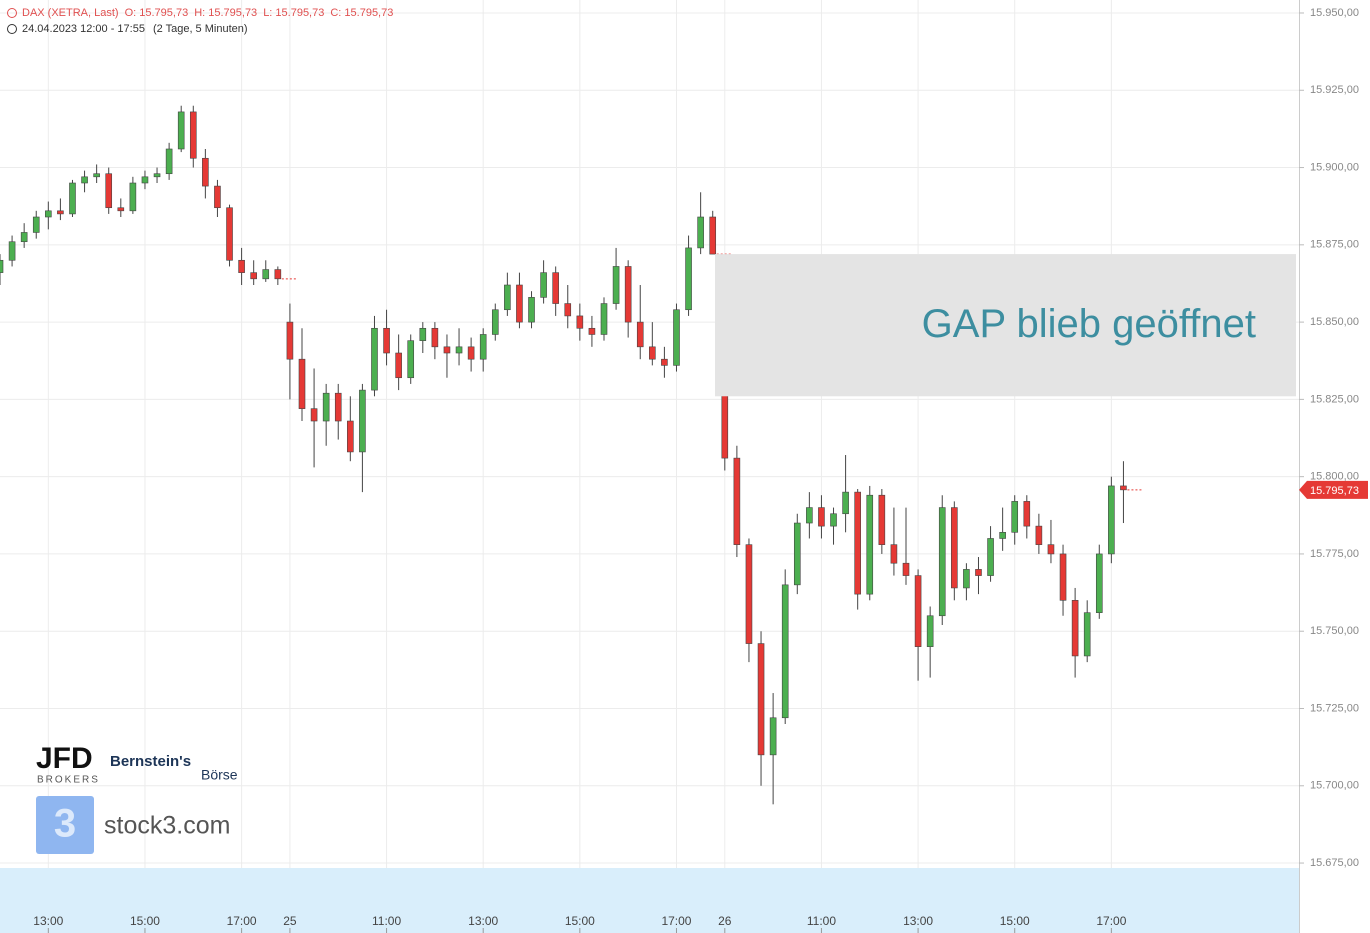 This screenshot has width=1370, height=933. Describe the element at coordinates (1334, 786) in the screenshot. I see `y-tick-label: 15.700,00` at that location.